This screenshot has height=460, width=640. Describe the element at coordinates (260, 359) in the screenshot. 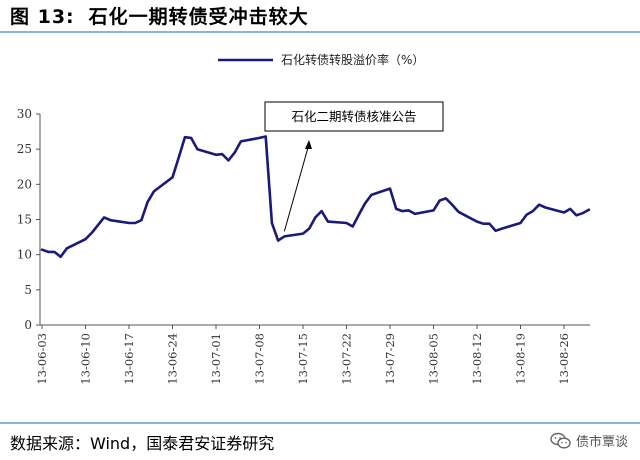

I see `x-tick-label: 13-07-08` at that location.